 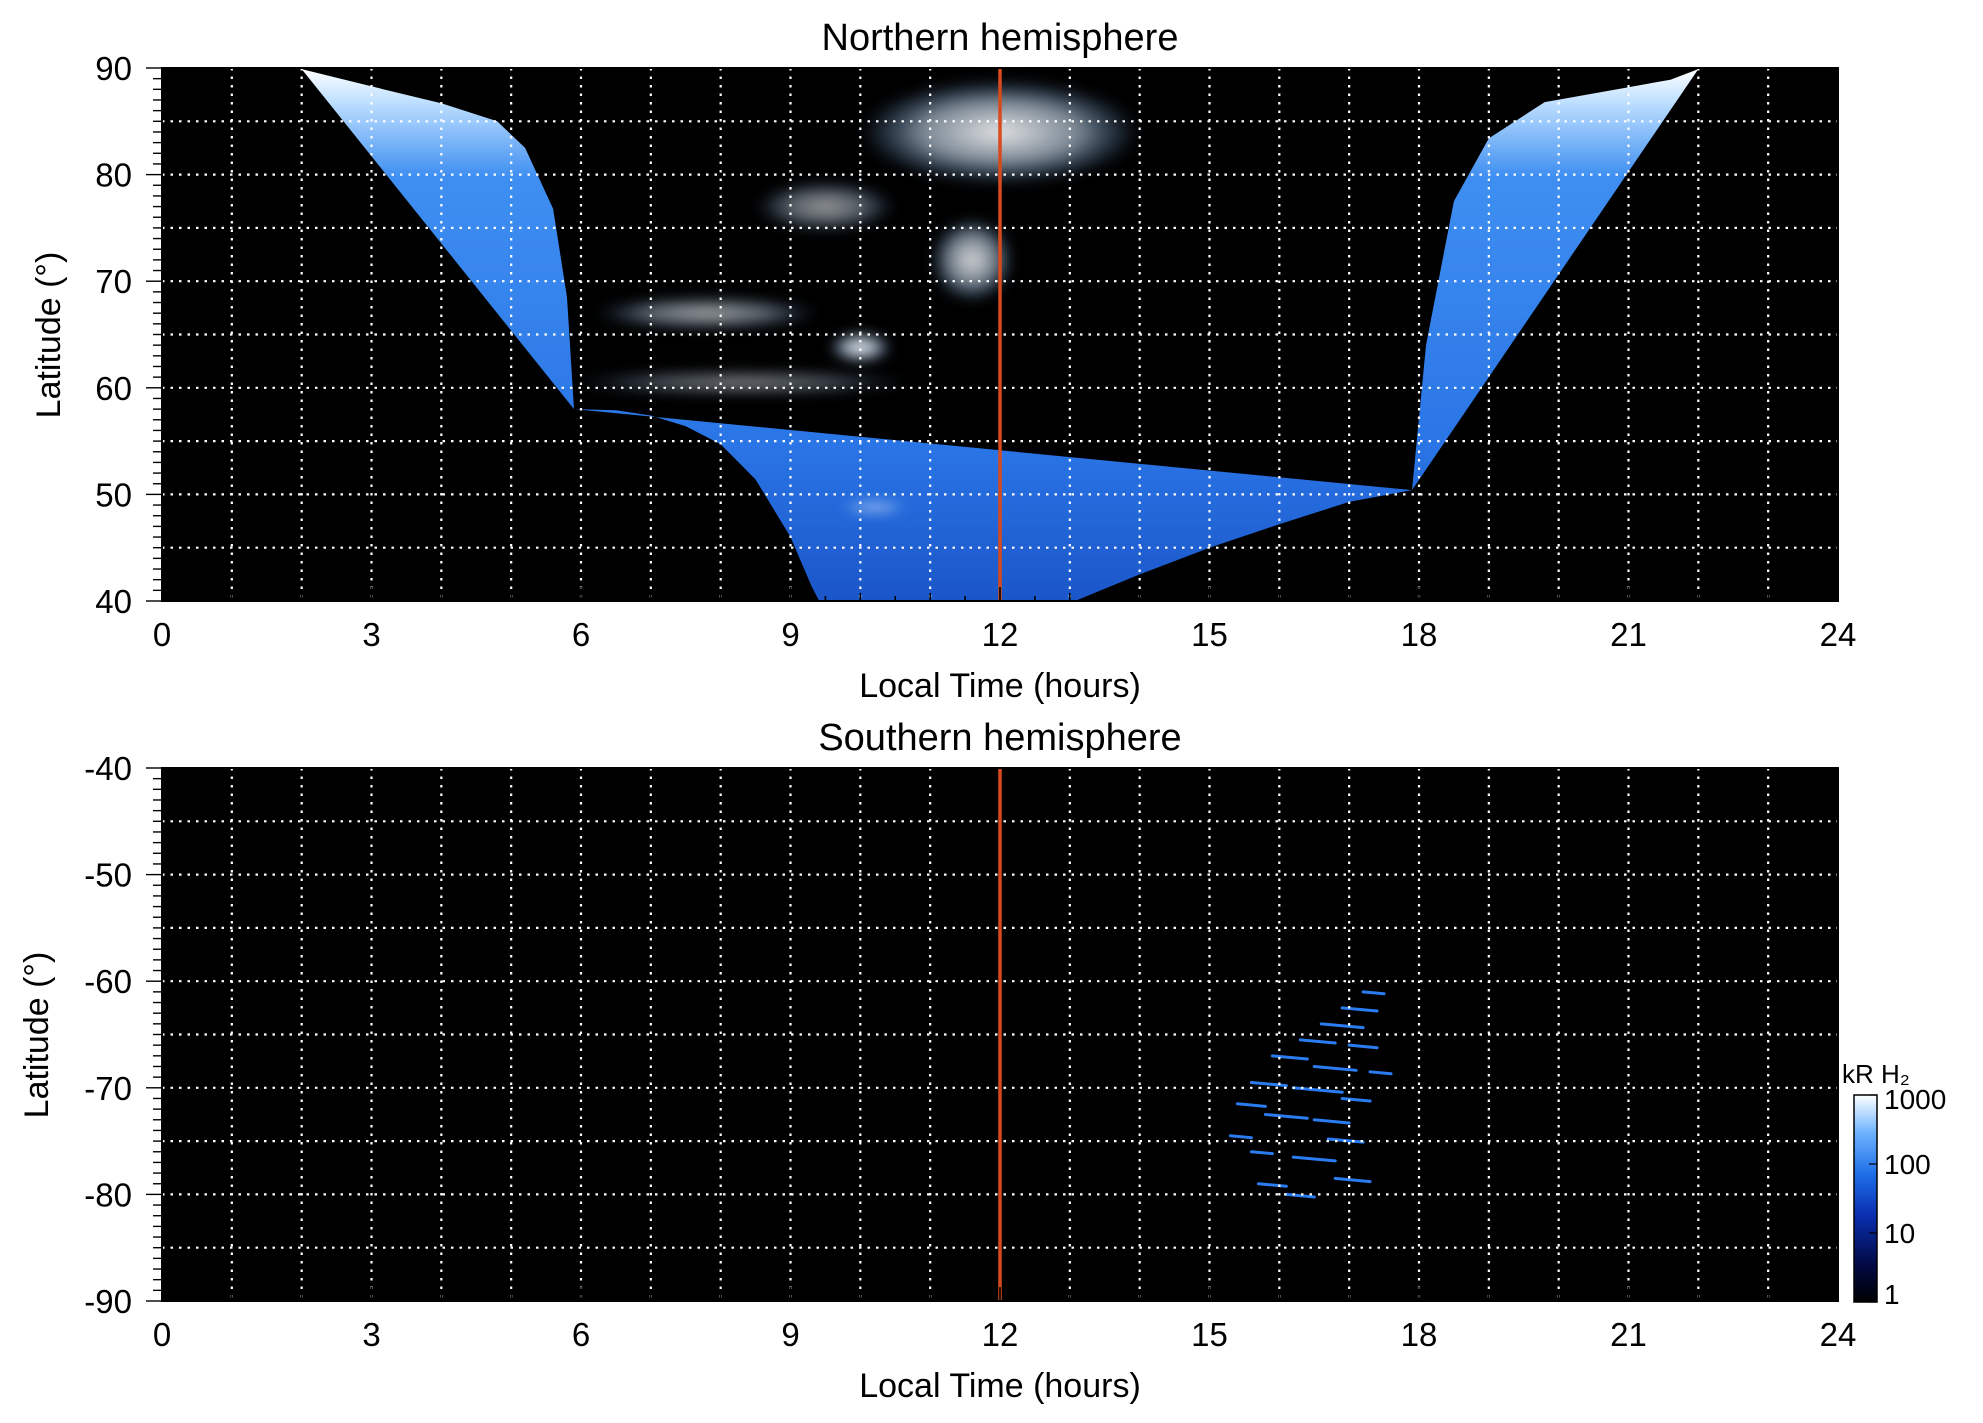 What do you see at coordinates (1899, 1233) in the screenshot?
I see `colorbar-tick-label: 10` at bounding box center [1899, 1233].